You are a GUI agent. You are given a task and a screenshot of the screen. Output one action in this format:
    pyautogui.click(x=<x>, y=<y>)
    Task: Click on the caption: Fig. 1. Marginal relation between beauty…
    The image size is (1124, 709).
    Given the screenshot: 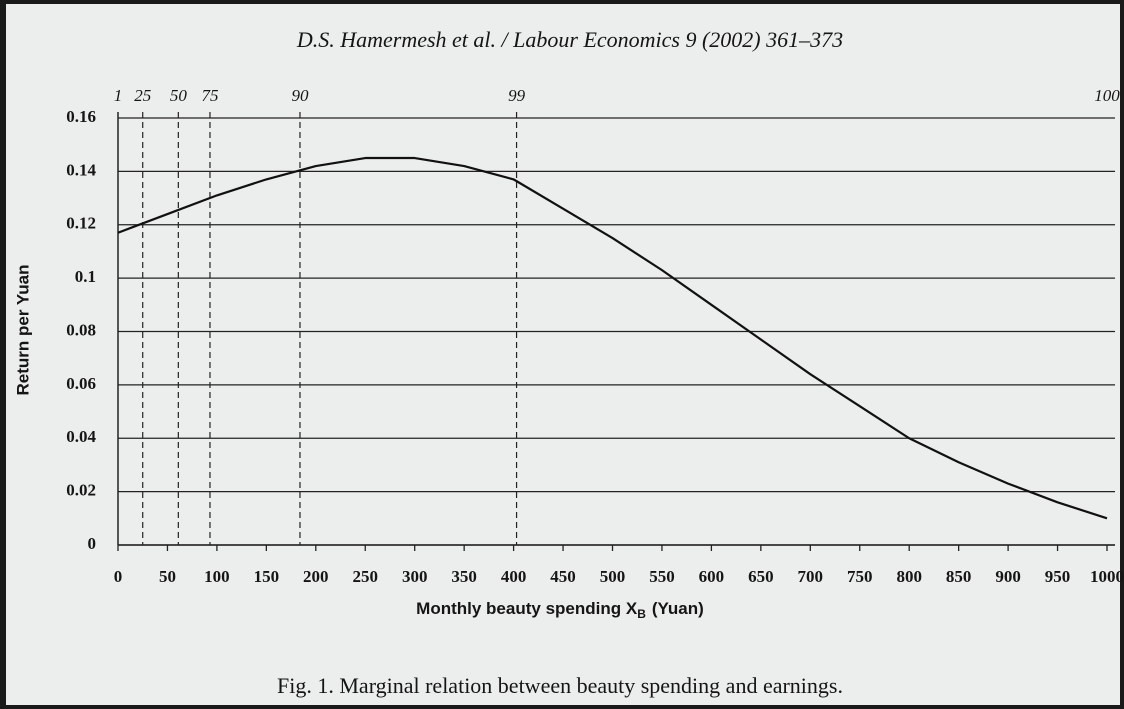 What is the action you would take?
    pyautogui.click(x=560, y=685)
    